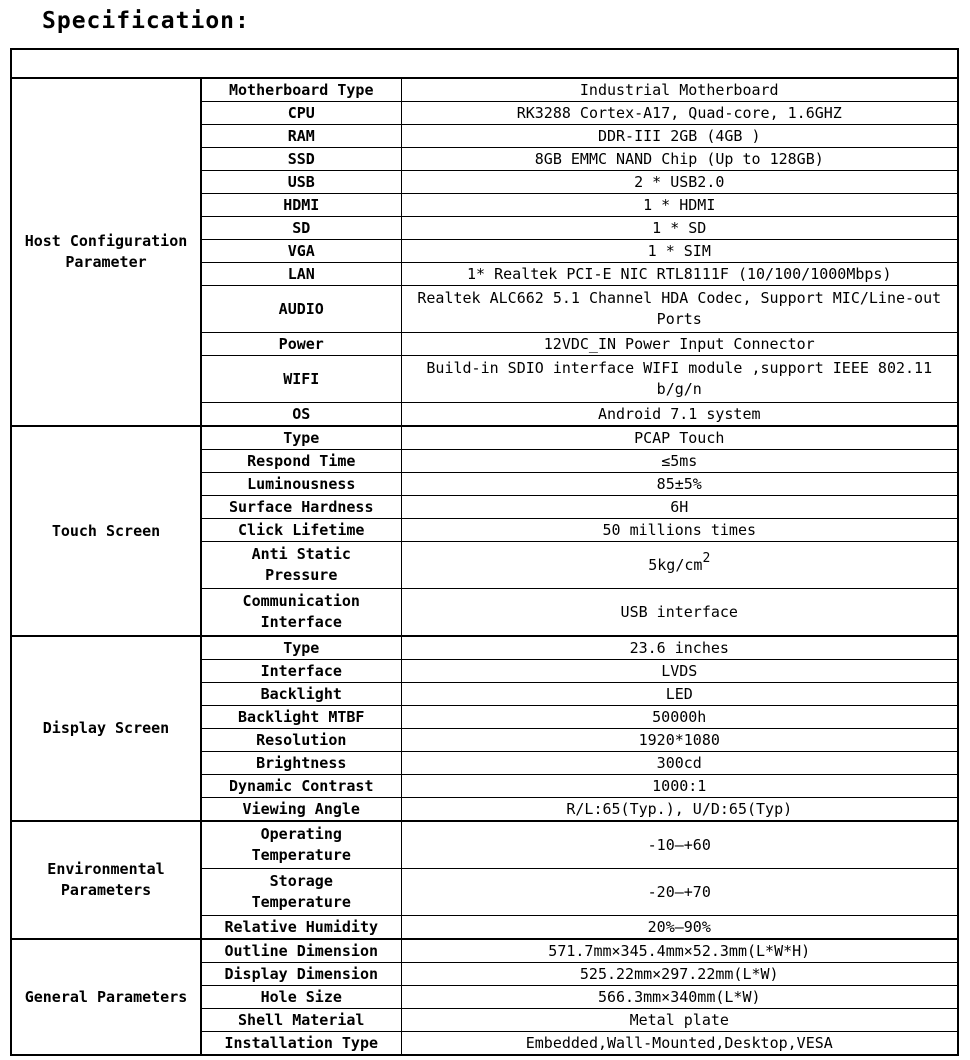 This screenshot has width=970, height=1060. What do you see at coordinates (485, 694) in the screenshot?
I see `table-row: Backlight LED` at bounding box center [485, 694].